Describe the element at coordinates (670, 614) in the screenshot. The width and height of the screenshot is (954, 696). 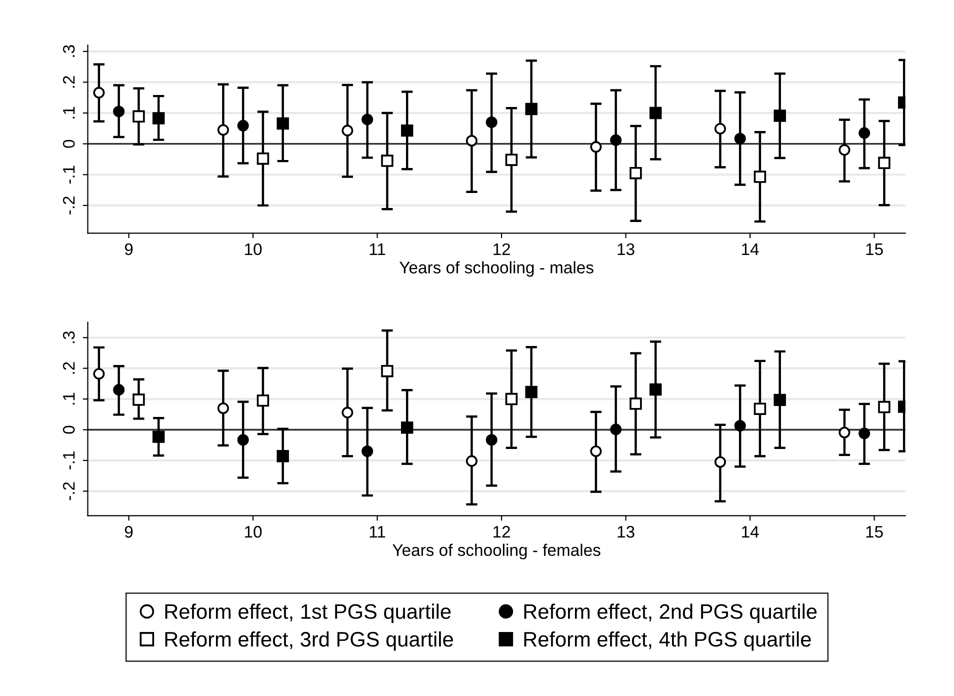
I see `legend-label: Reform effect, 2nd PGS quartile` at that location.